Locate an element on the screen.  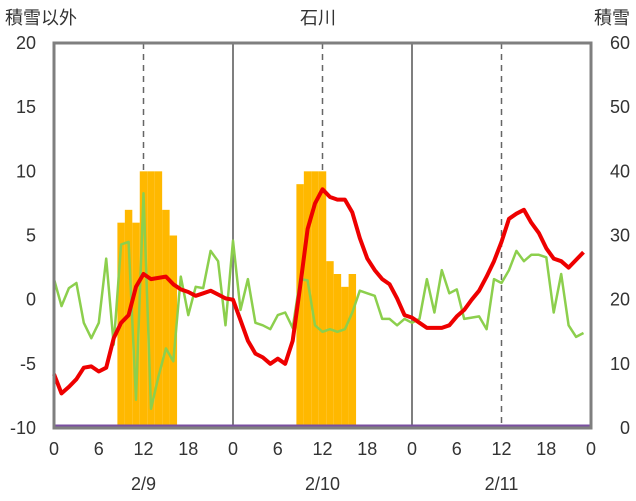
right-axis-tick: 50 is located at coordinates (620, 107).